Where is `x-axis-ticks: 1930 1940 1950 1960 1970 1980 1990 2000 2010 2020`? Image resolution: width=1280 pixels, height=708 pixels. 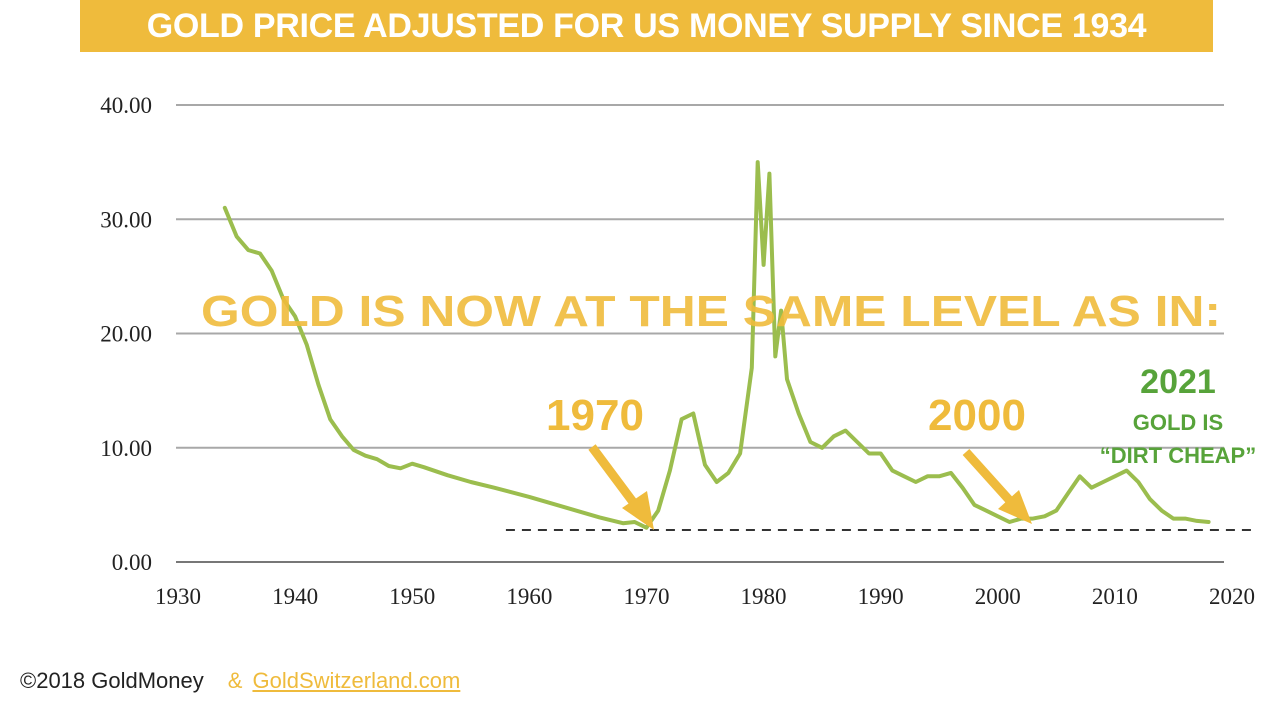 x-axis-ticks: 1930 1940 1950 1960 1970 1980 1990 2000 2010 2020 is located at coordinates (705, 596).